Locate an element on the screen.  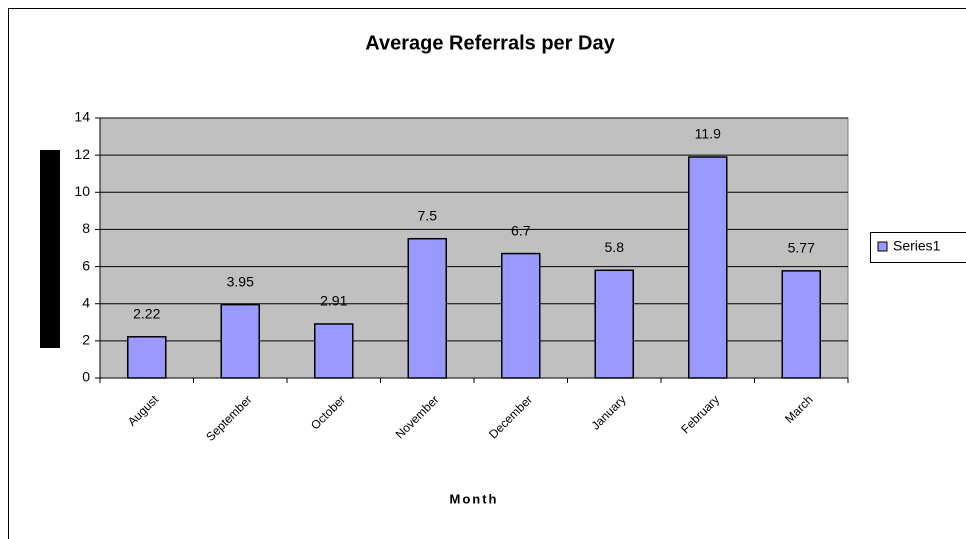
data-label: 2.22 is located at coordinates (146, 313).